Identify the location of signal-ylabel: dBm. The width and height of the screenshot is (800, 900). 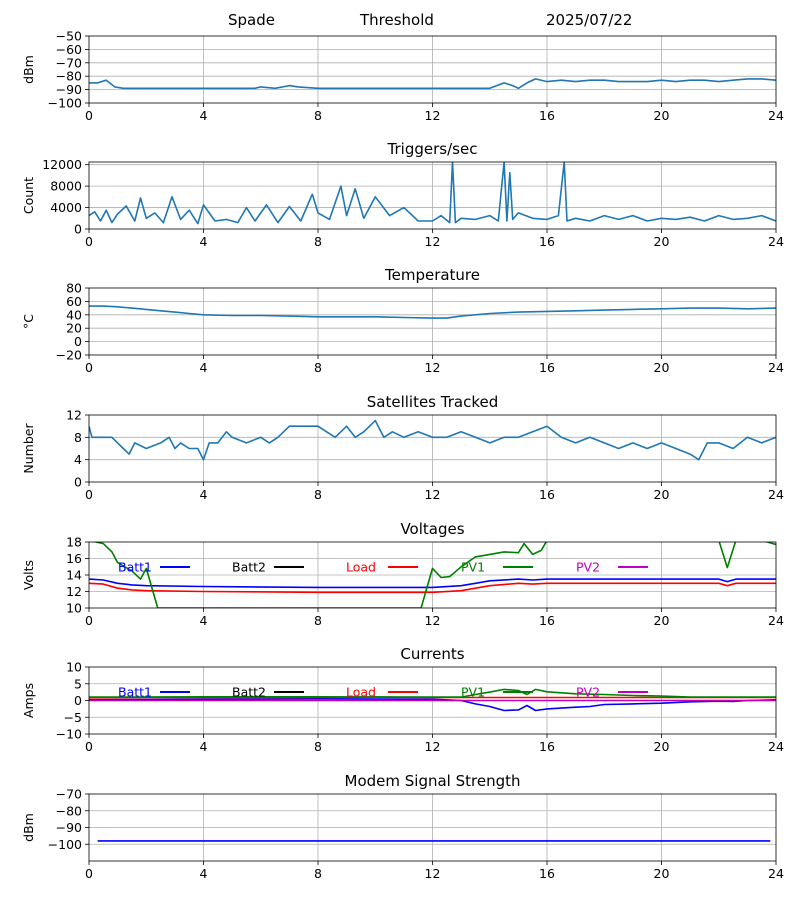
(28, 69).